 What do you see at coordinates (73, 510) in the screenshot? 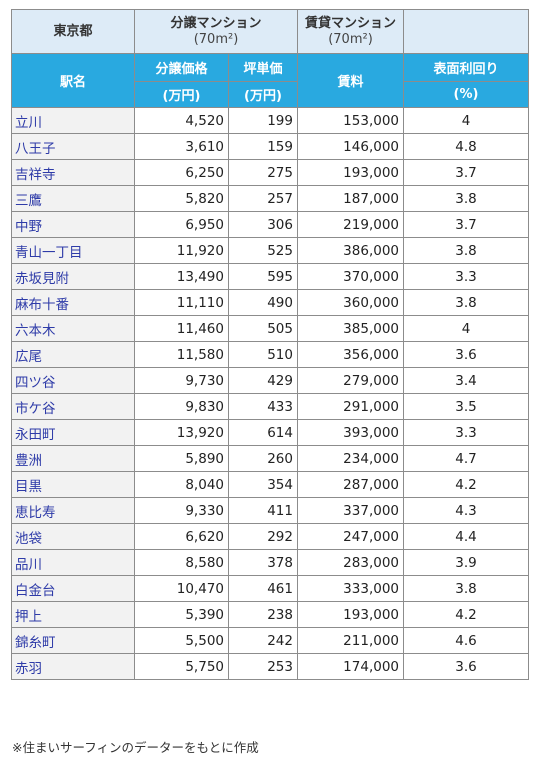
I see `station-cell: 恵比寿` at bounding box center [73, 510].